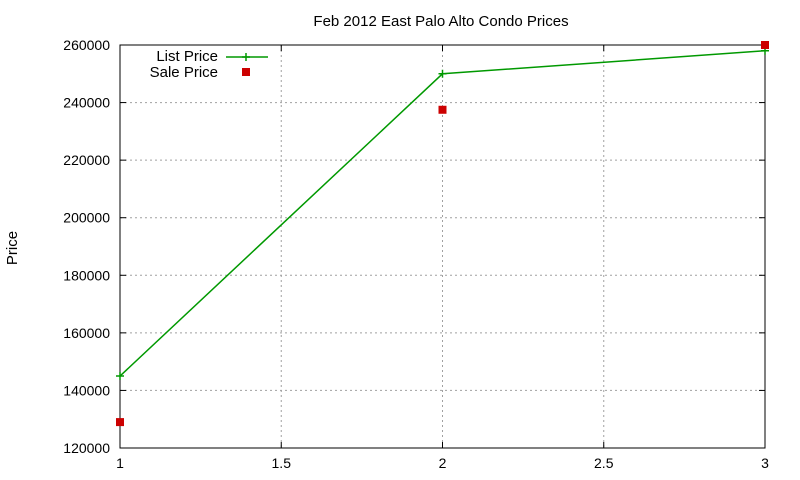  What do you see at coordinates (604, 463) in the screenshot?
I see `x-tick-label: 2.5` at bounding box center [604, 463].